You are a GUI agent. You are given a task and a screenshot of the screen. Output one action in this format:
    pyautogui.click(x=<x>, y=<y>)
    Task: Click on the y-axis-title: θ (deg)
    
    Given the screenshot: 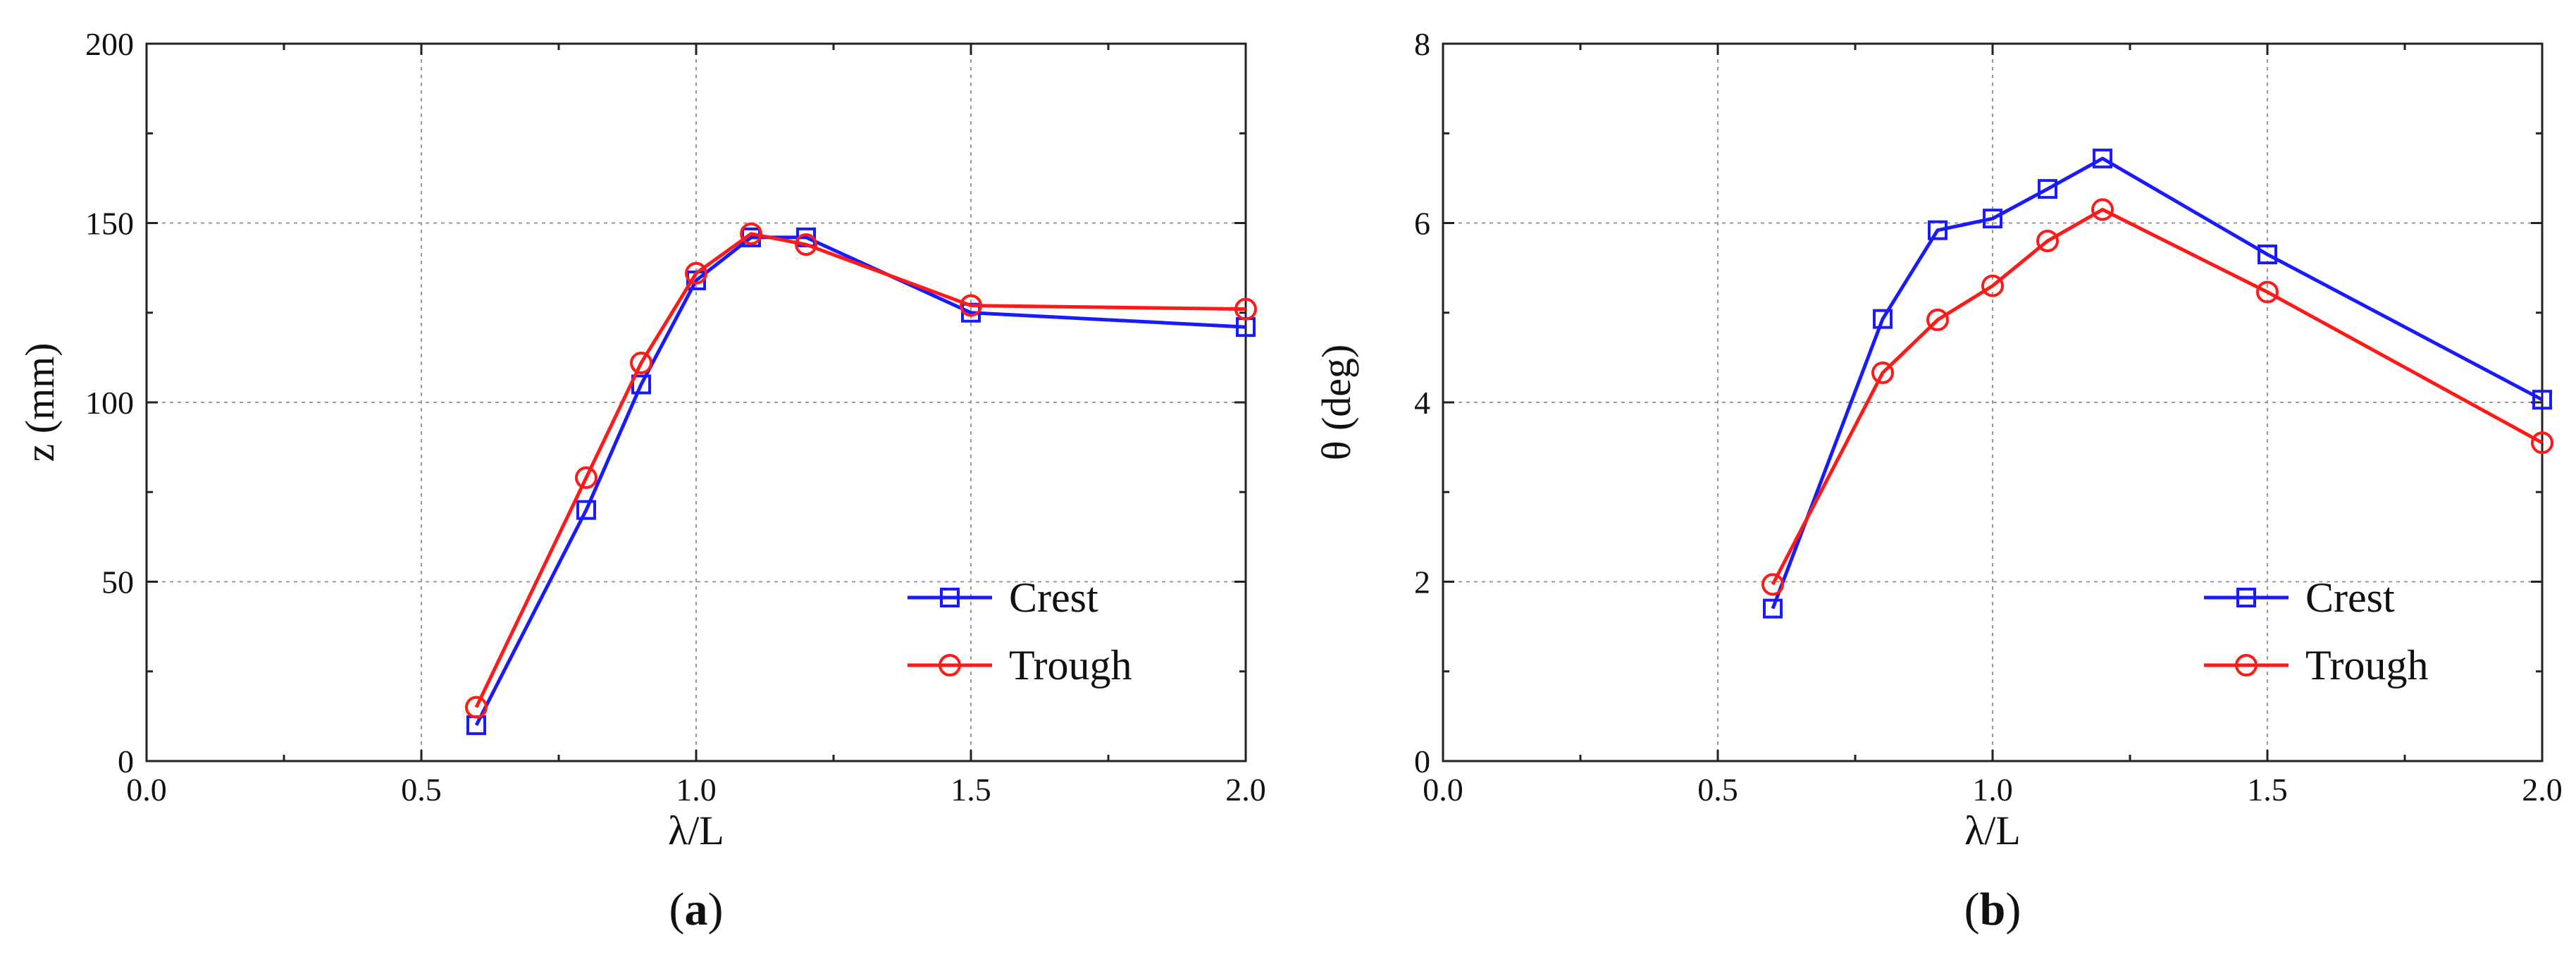 What is the action you would take?
    pyautogui.click(x=1336, y=403)
    